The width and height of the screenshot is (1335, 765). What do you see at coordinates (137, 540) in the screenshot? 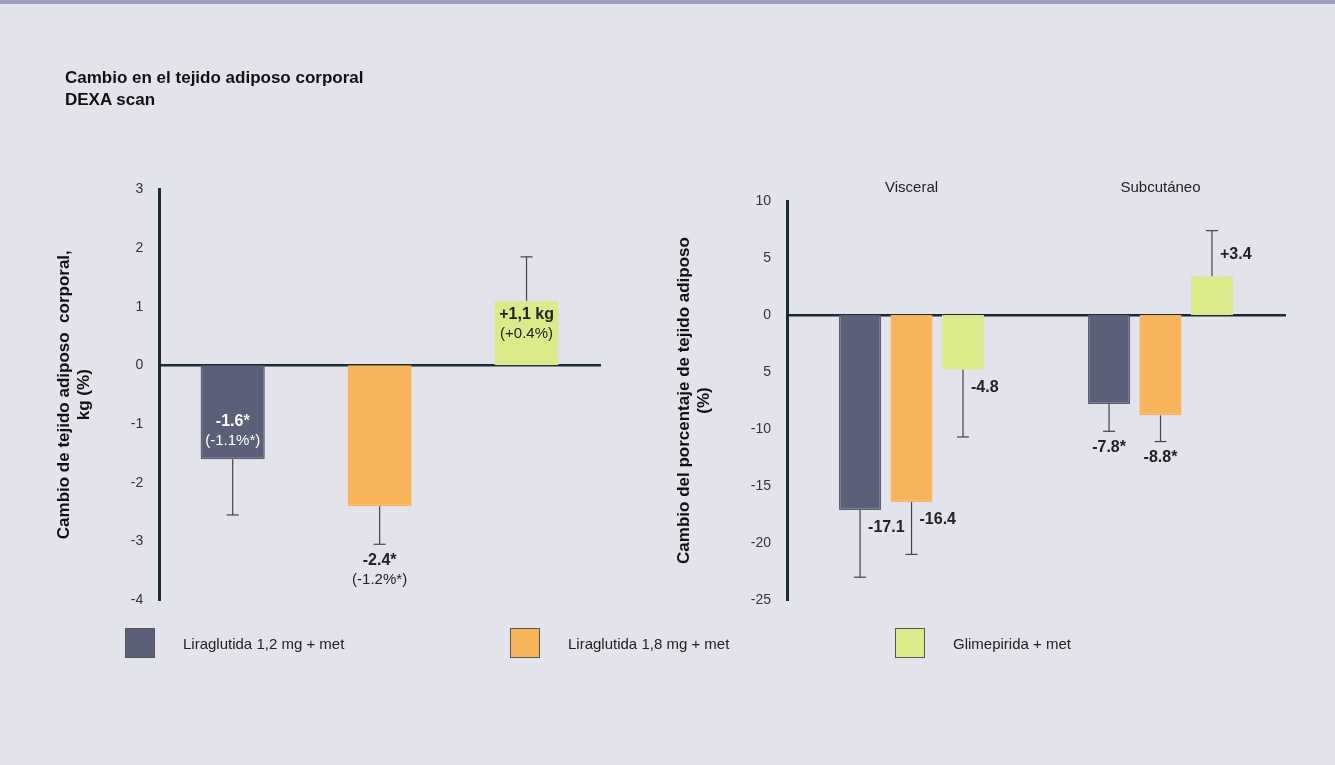
I see `y-tick-label: -3` at bounding box center [137, 540].